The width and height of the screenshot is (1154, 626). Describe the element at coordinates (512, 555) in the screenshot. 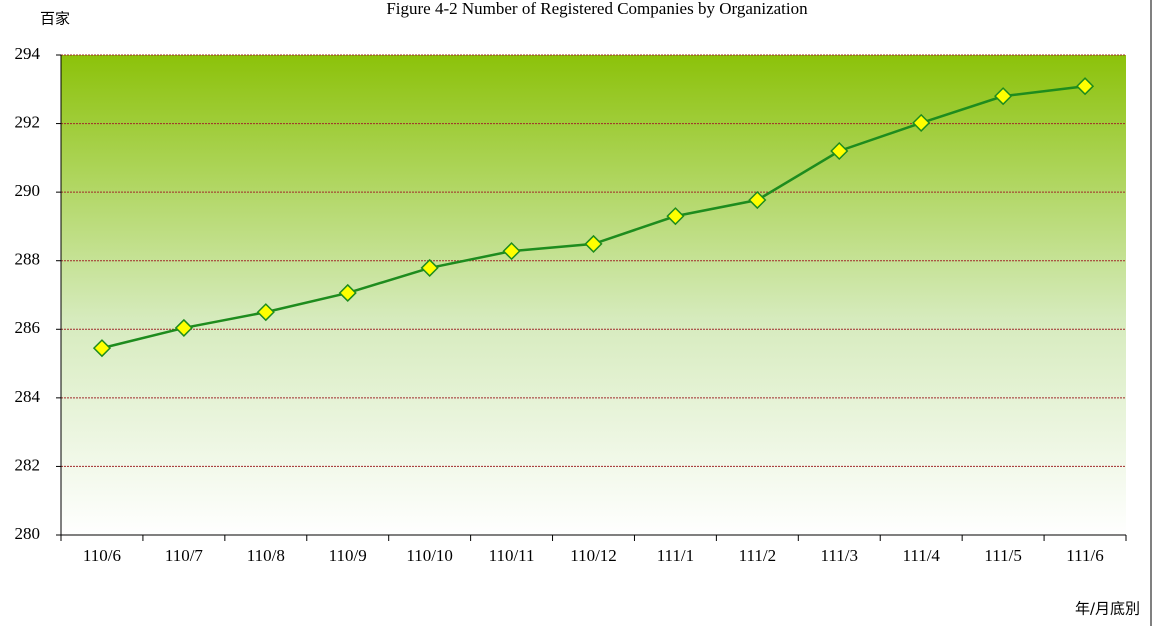

I see `x-tick-label: 110/11` at that location.